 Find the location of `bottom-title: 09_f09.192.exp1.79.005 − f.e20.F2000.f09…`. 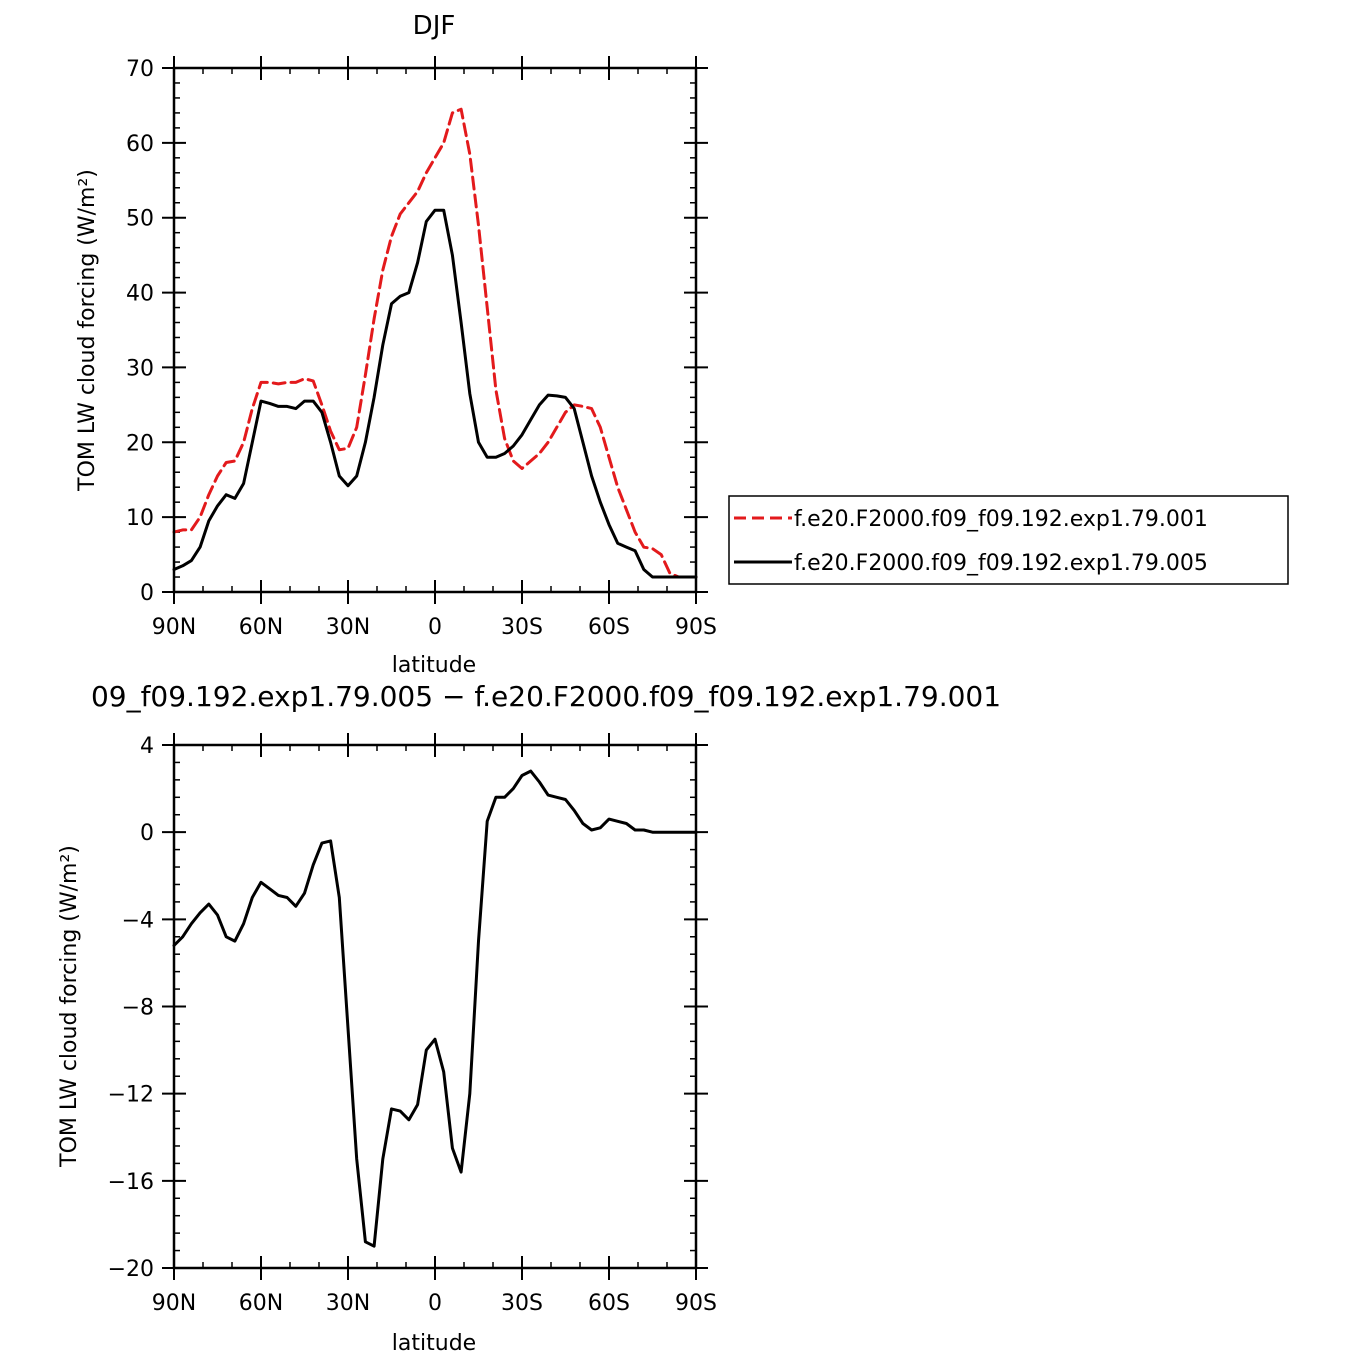

bottom-title: 09_f09.192.exp1.79.005 − f.e20.F2000.f09… is located at coordinates (546, 696).